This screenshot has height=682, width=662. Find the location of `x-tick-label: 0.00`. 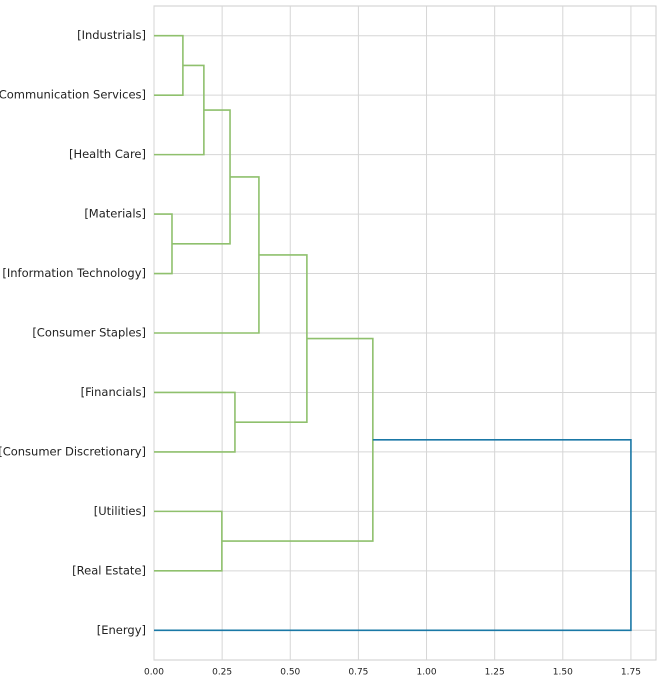

x-tick-label: 0.00 is located at coordinates (154, 673).